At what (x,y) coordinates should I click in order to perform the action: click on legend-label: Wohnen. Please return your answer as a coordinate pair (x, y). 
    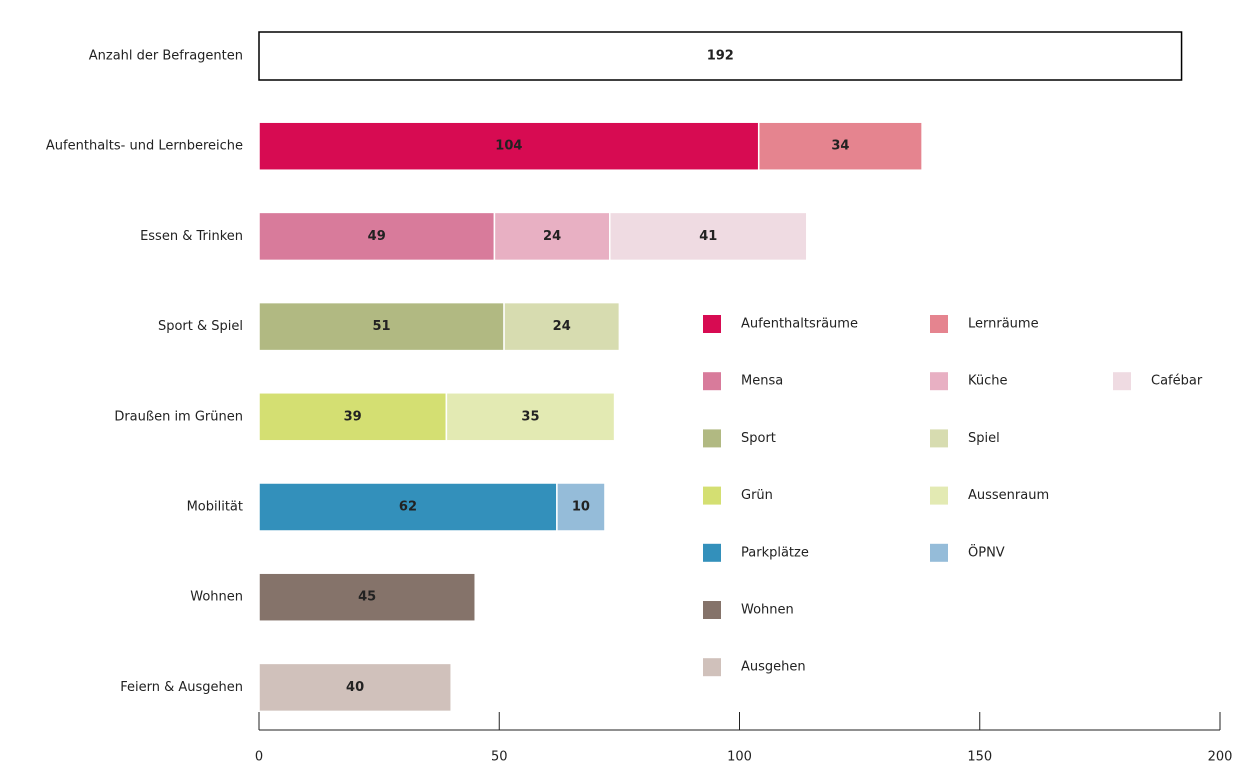
    Looking at the image, I should click on (767, 610).